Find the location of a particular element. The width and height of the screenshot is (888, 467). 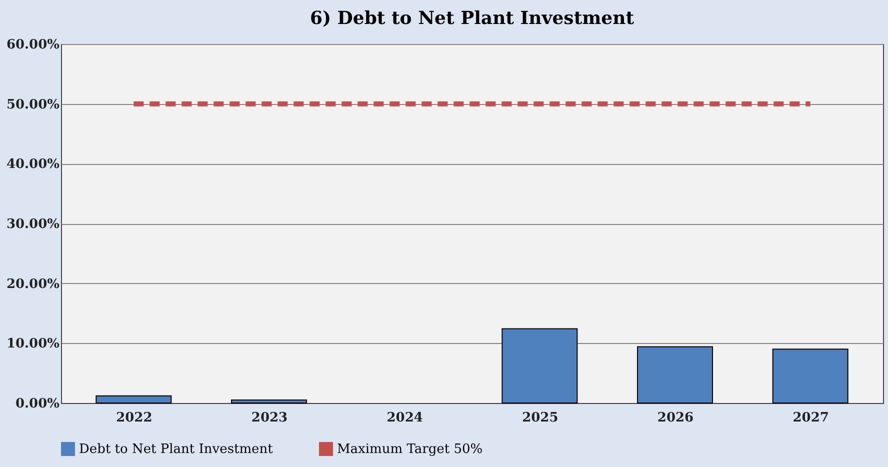

legend-label: Maximum Target 50% is located at coordinates (410, 449).